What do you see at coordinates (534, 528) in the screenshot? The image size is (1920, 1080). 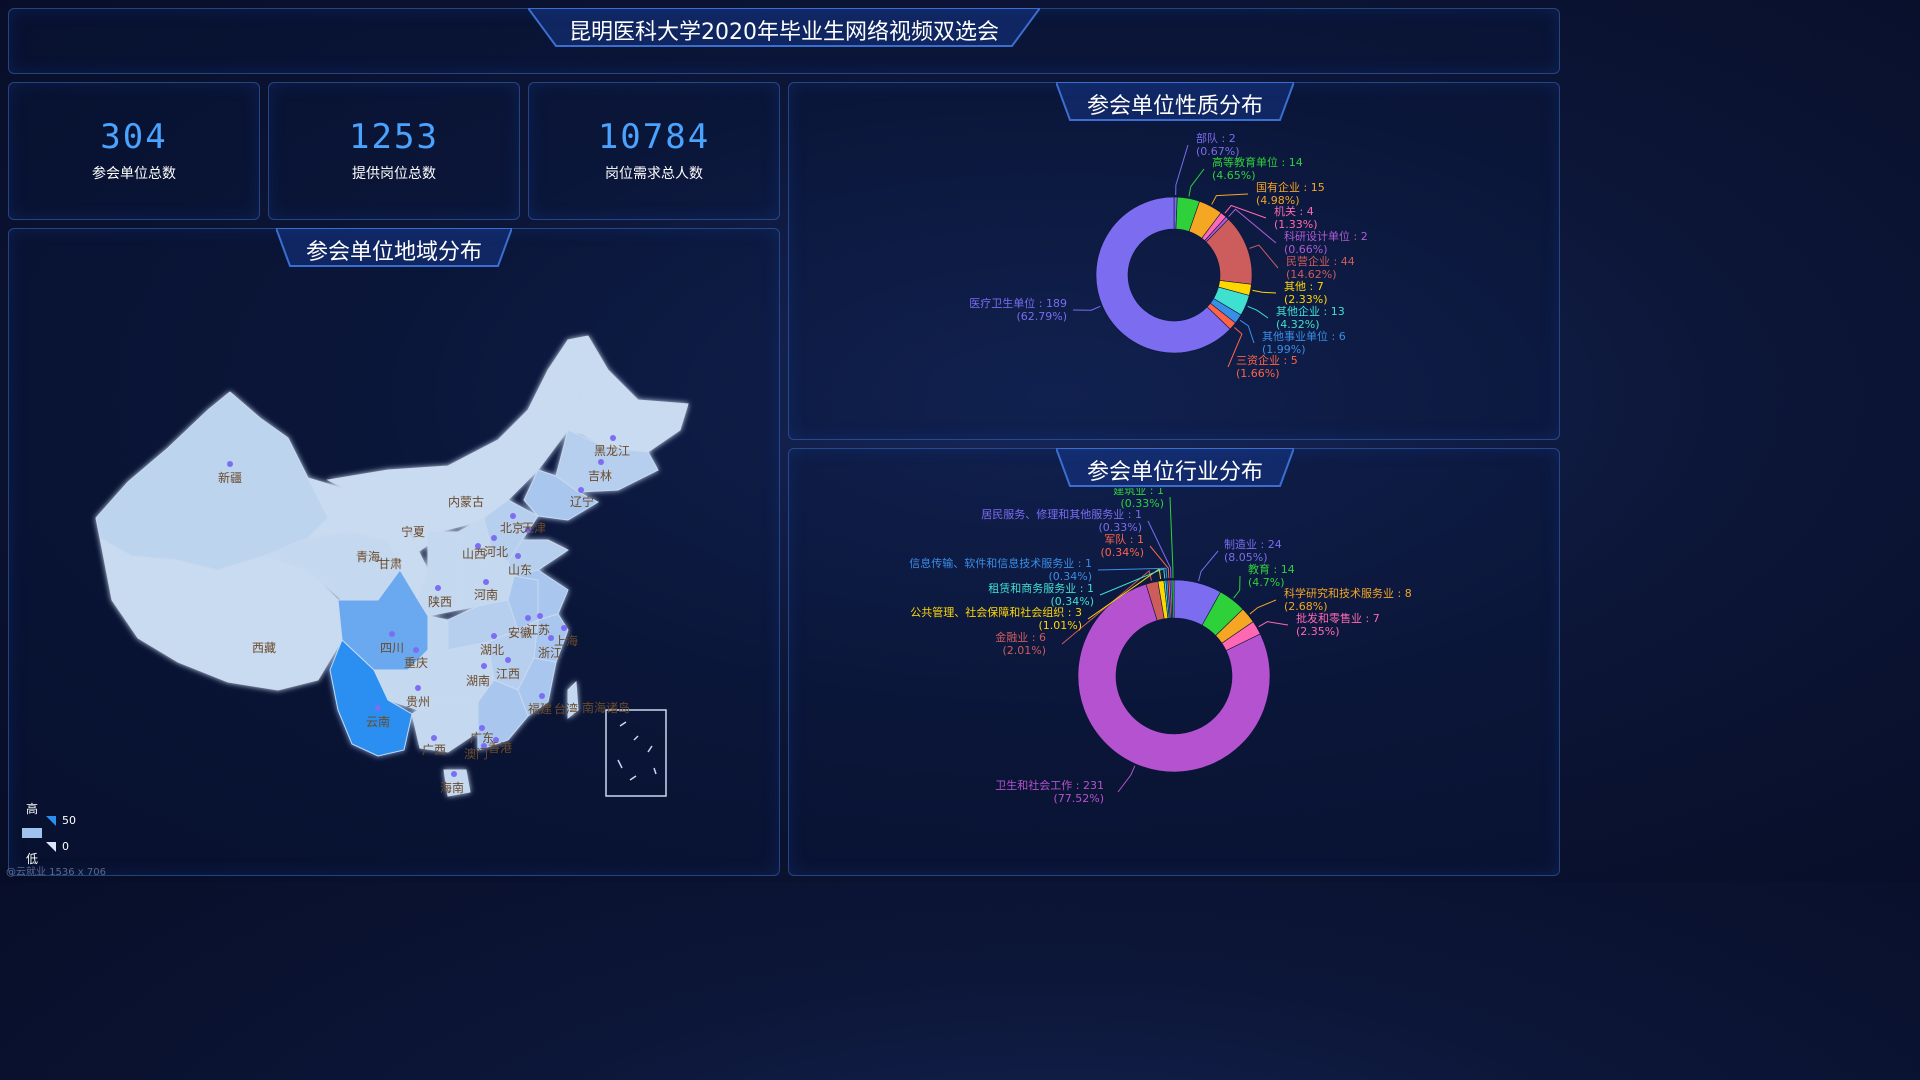 I see `label-tianjin: 天津` at bounding box center [534, 528].